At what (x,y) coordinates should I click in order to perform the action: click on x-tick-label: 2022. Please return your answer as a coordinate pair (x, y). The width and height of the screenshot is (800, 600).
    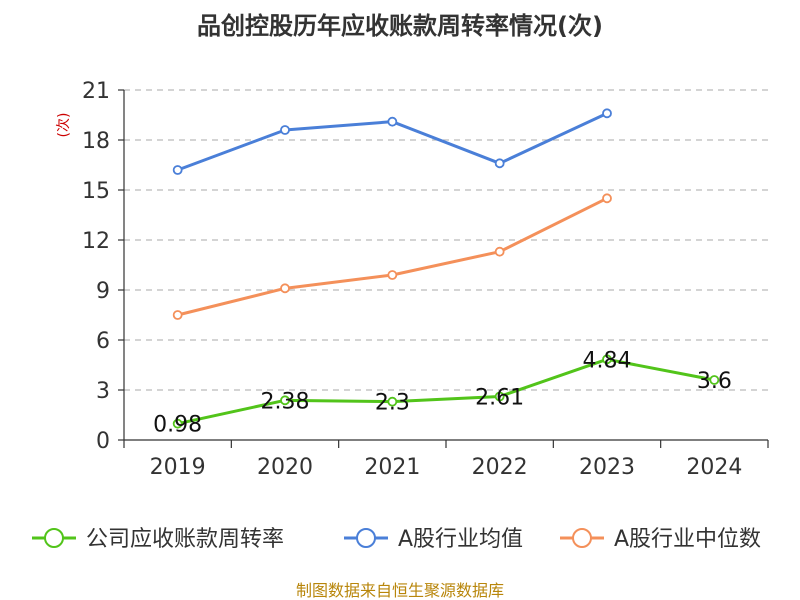
    Looking at the image, I should click on (500, 467).